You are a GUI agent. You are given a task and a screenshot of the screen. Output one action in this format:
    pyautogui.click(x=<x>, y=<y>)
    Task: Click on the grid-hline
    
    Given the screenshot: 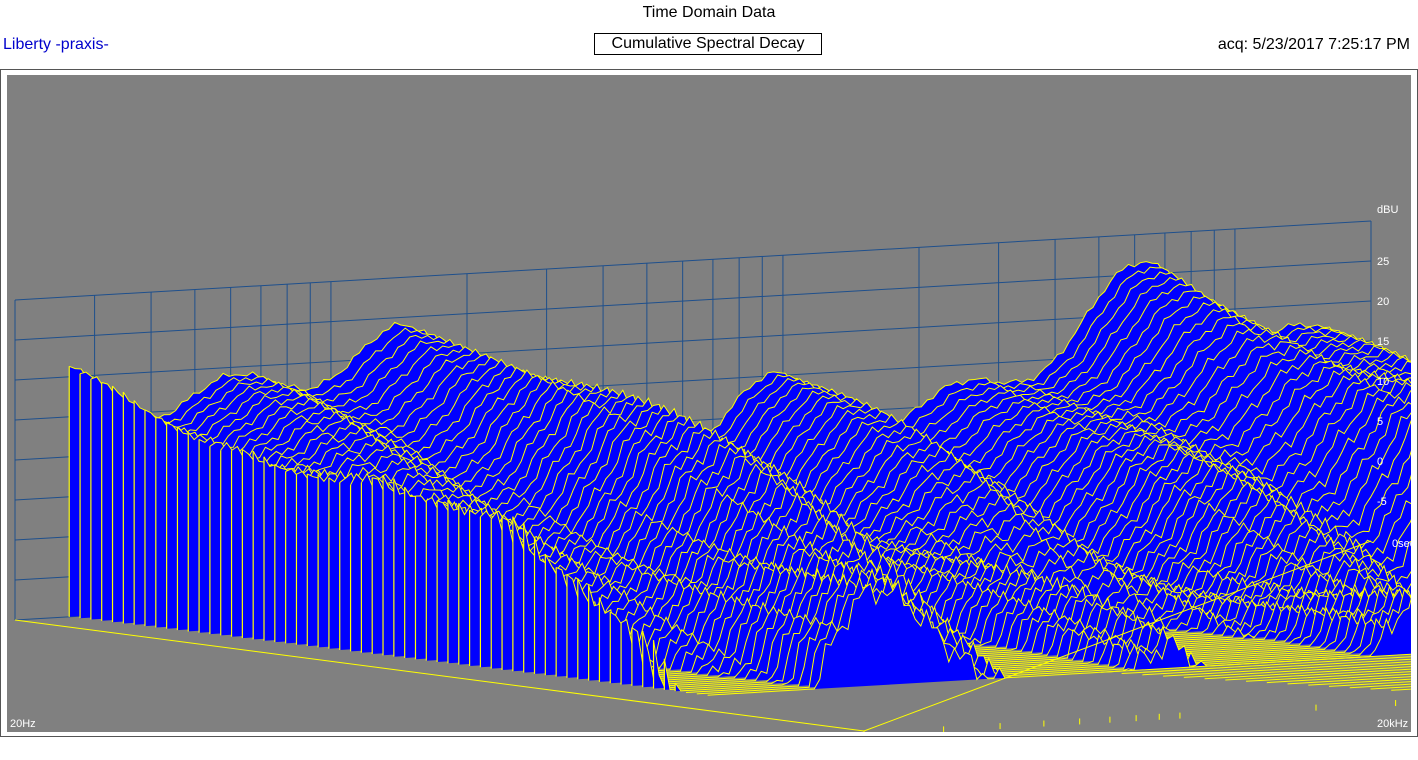 What is the action you would take?
    pyautogui.click(x=693, y=260)
    